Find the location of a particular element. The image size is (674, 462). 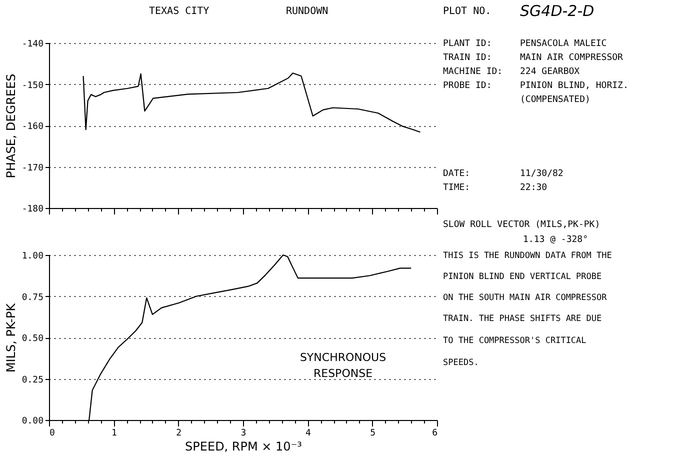

y-tick-label: 0.25 is located at coordinates (33, 380).